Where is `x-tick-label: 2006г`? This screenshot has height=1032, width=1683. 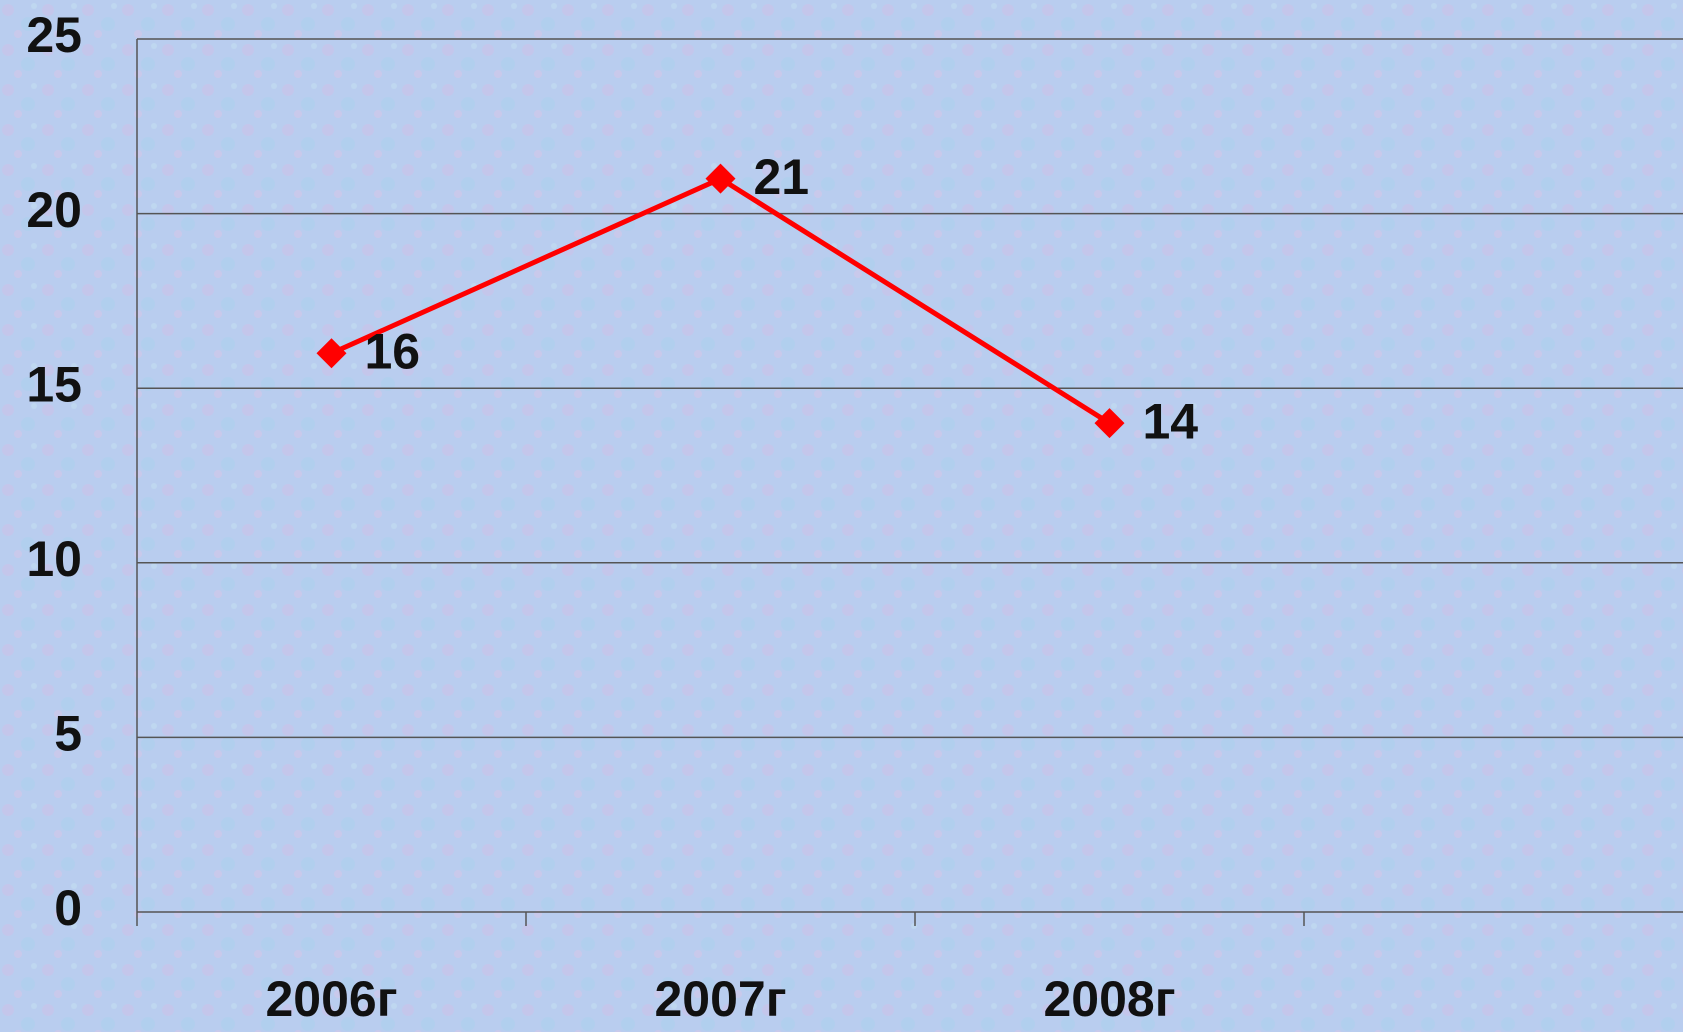 x-tick-label: 2006г is located at coordinates (331, 999).